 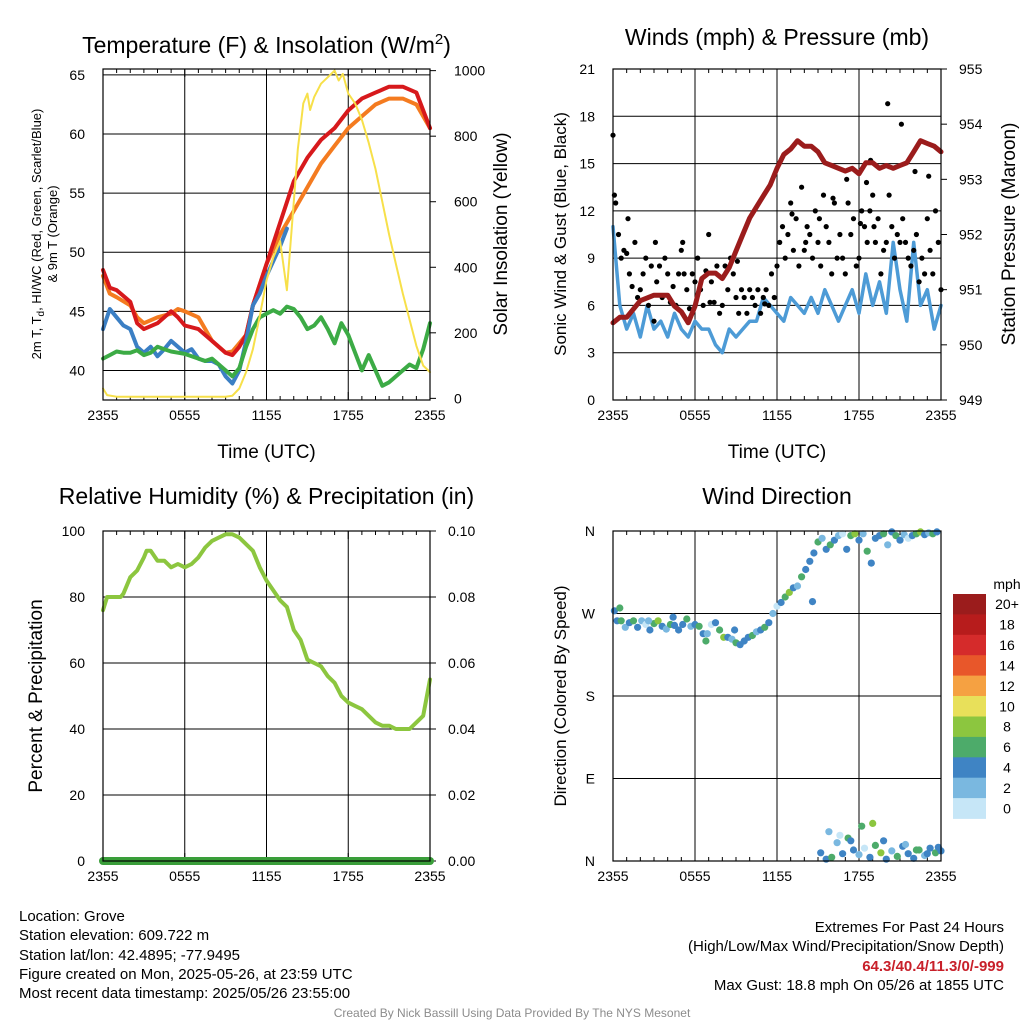 What do you see at coordinates (1007, 788) in the screenshot?
I see `colorbar-label: 2` at bounding box center [1007, 788].